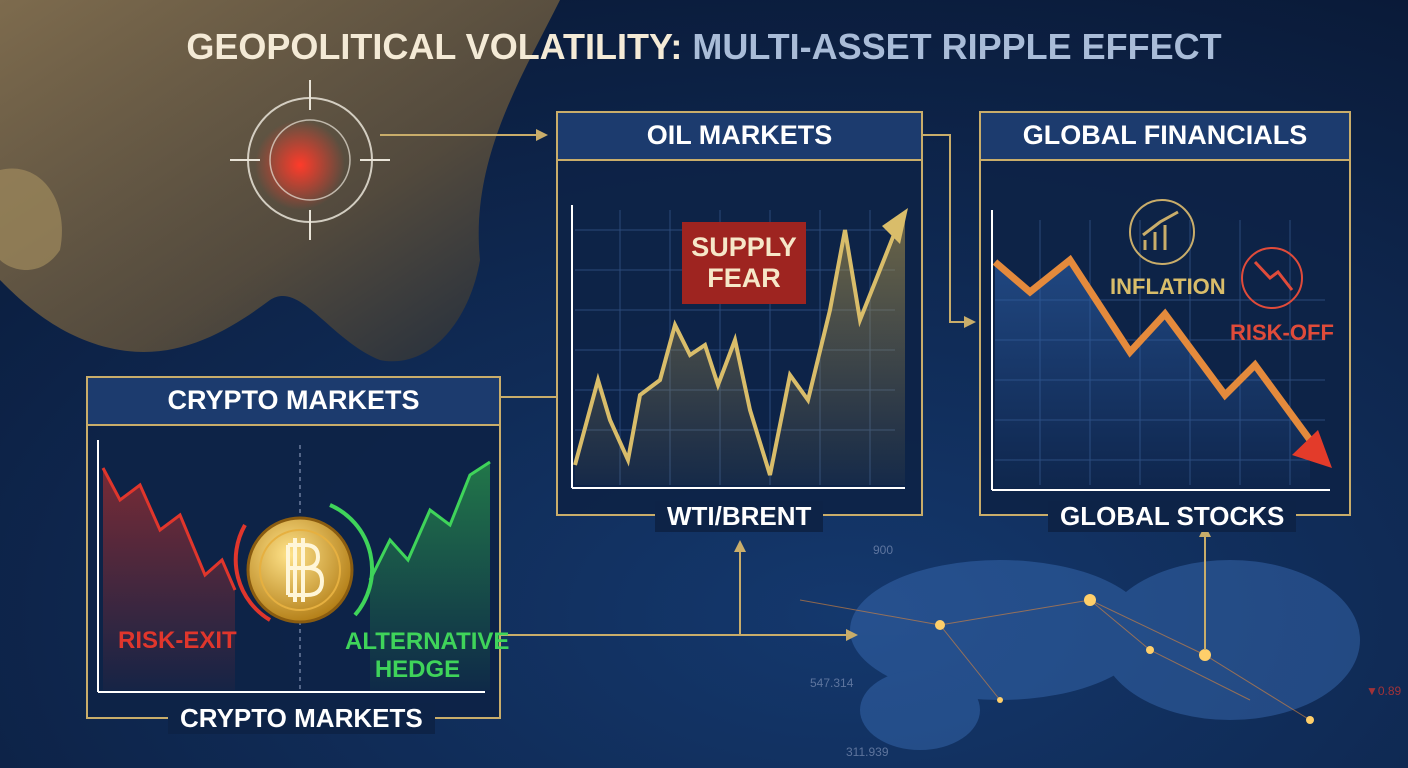 This screenshot has width=1408, height=768. What do you see at coordinates (293, 400) in the screenshot?
I see `panel-title: CRYPTO MARKETS` at bounding box center [293, 400].